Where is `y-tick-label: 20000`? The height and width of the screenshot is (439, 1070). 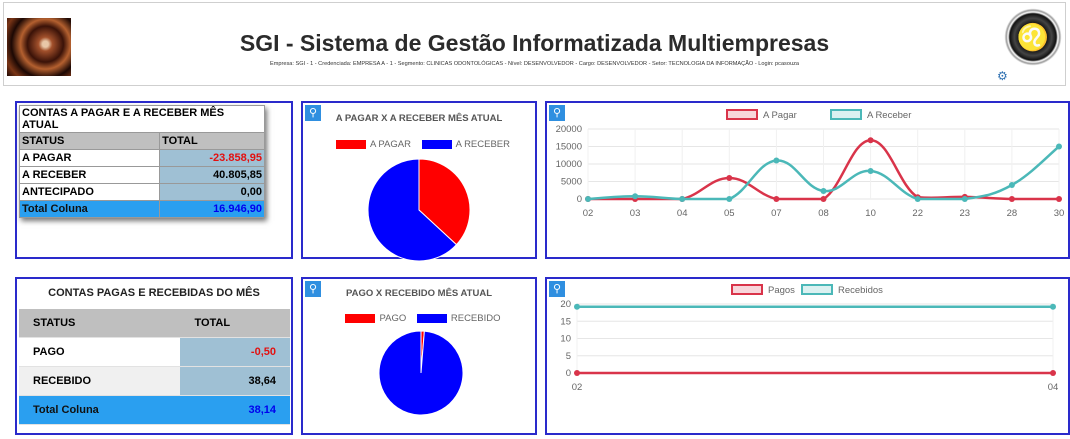
y-tick-label: 20000 is located at coordinates (569, 129).